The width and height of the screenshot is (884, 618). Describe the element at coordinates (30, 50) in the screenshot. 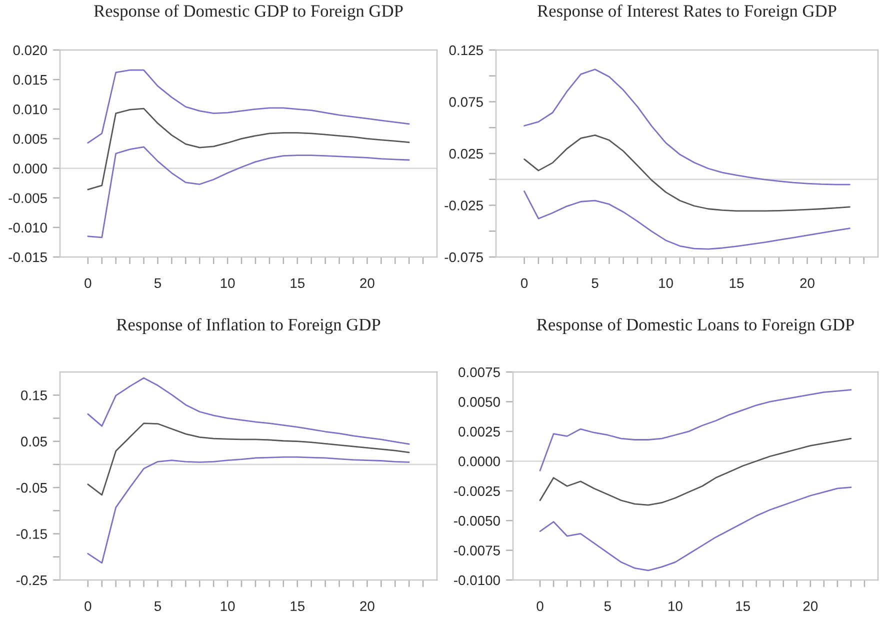

I see `y-tick-label: 0.020` at that location.